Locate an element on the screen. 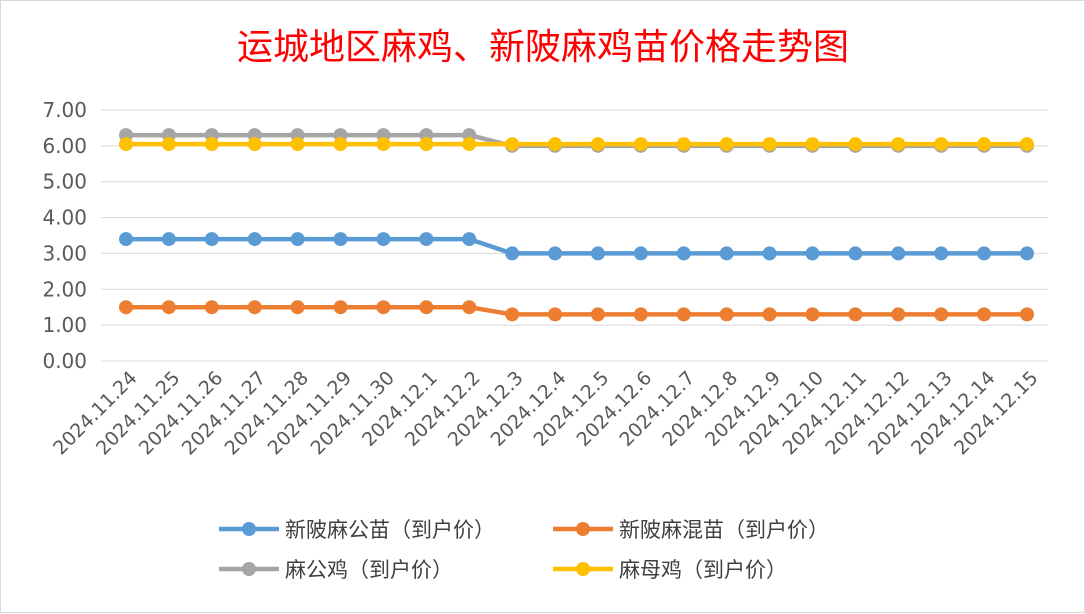  y-tick-label: 3.00 is located at coordinates (64, 253).